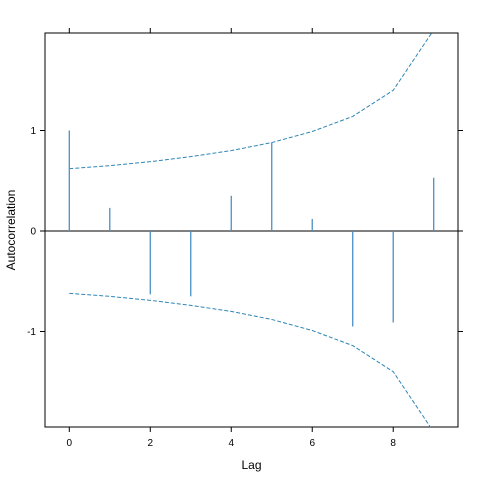 The height and width of the screenshot is (480, 480). I want to click on y-tick-label: 0, so click(33, 232).